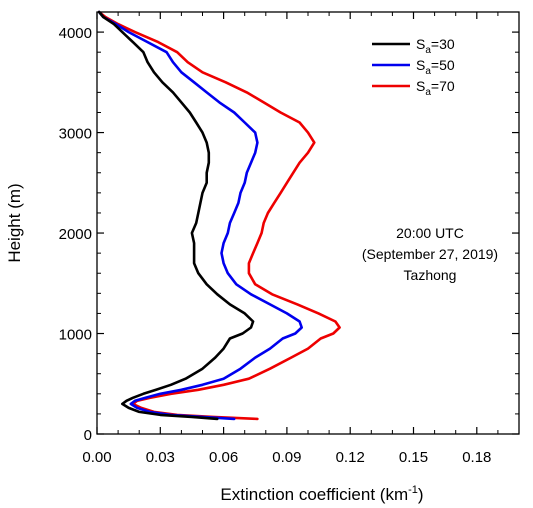 Image resolution: width=533 pixels, height=508 pixels. I want to click on x-tick-label: 0.15, so click(413, 457).